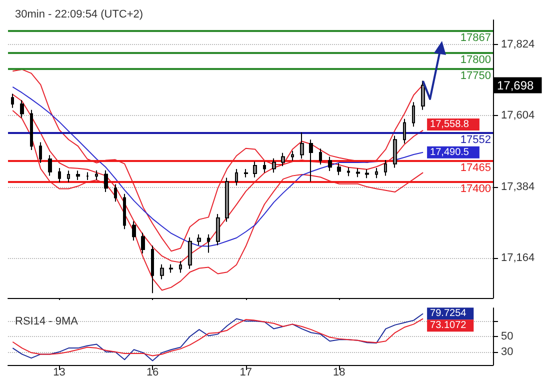 The height and width of the screenshot is (378, 554). I want to click on x-tick-label: 18, so click(339, 372).